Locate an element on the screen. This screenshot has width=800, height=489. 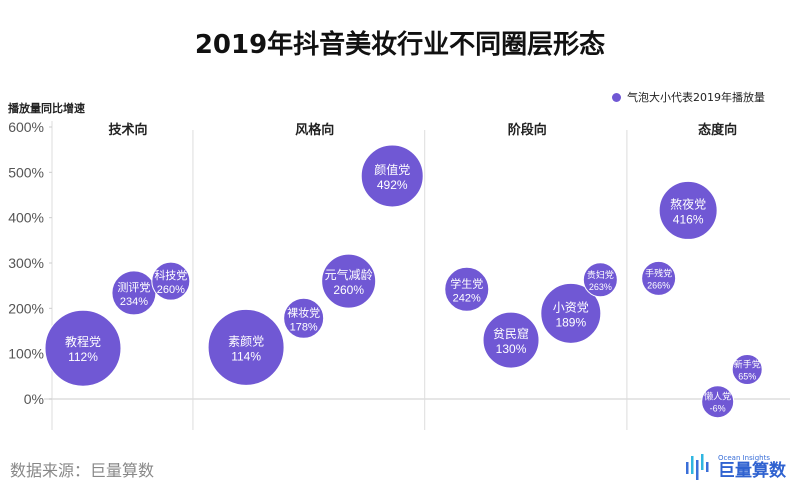
bubble-name: 懒人党 is located at coordinates (717, 397).